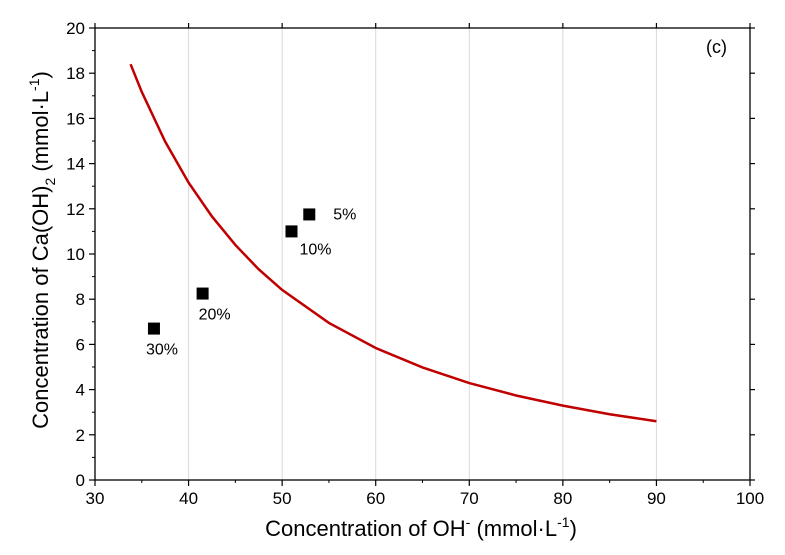 This screenshot has width=785, height=555. Describe the element at coordinates (80, 480) in the screenshot. I see `y-tick-label-0: 0` at that location.